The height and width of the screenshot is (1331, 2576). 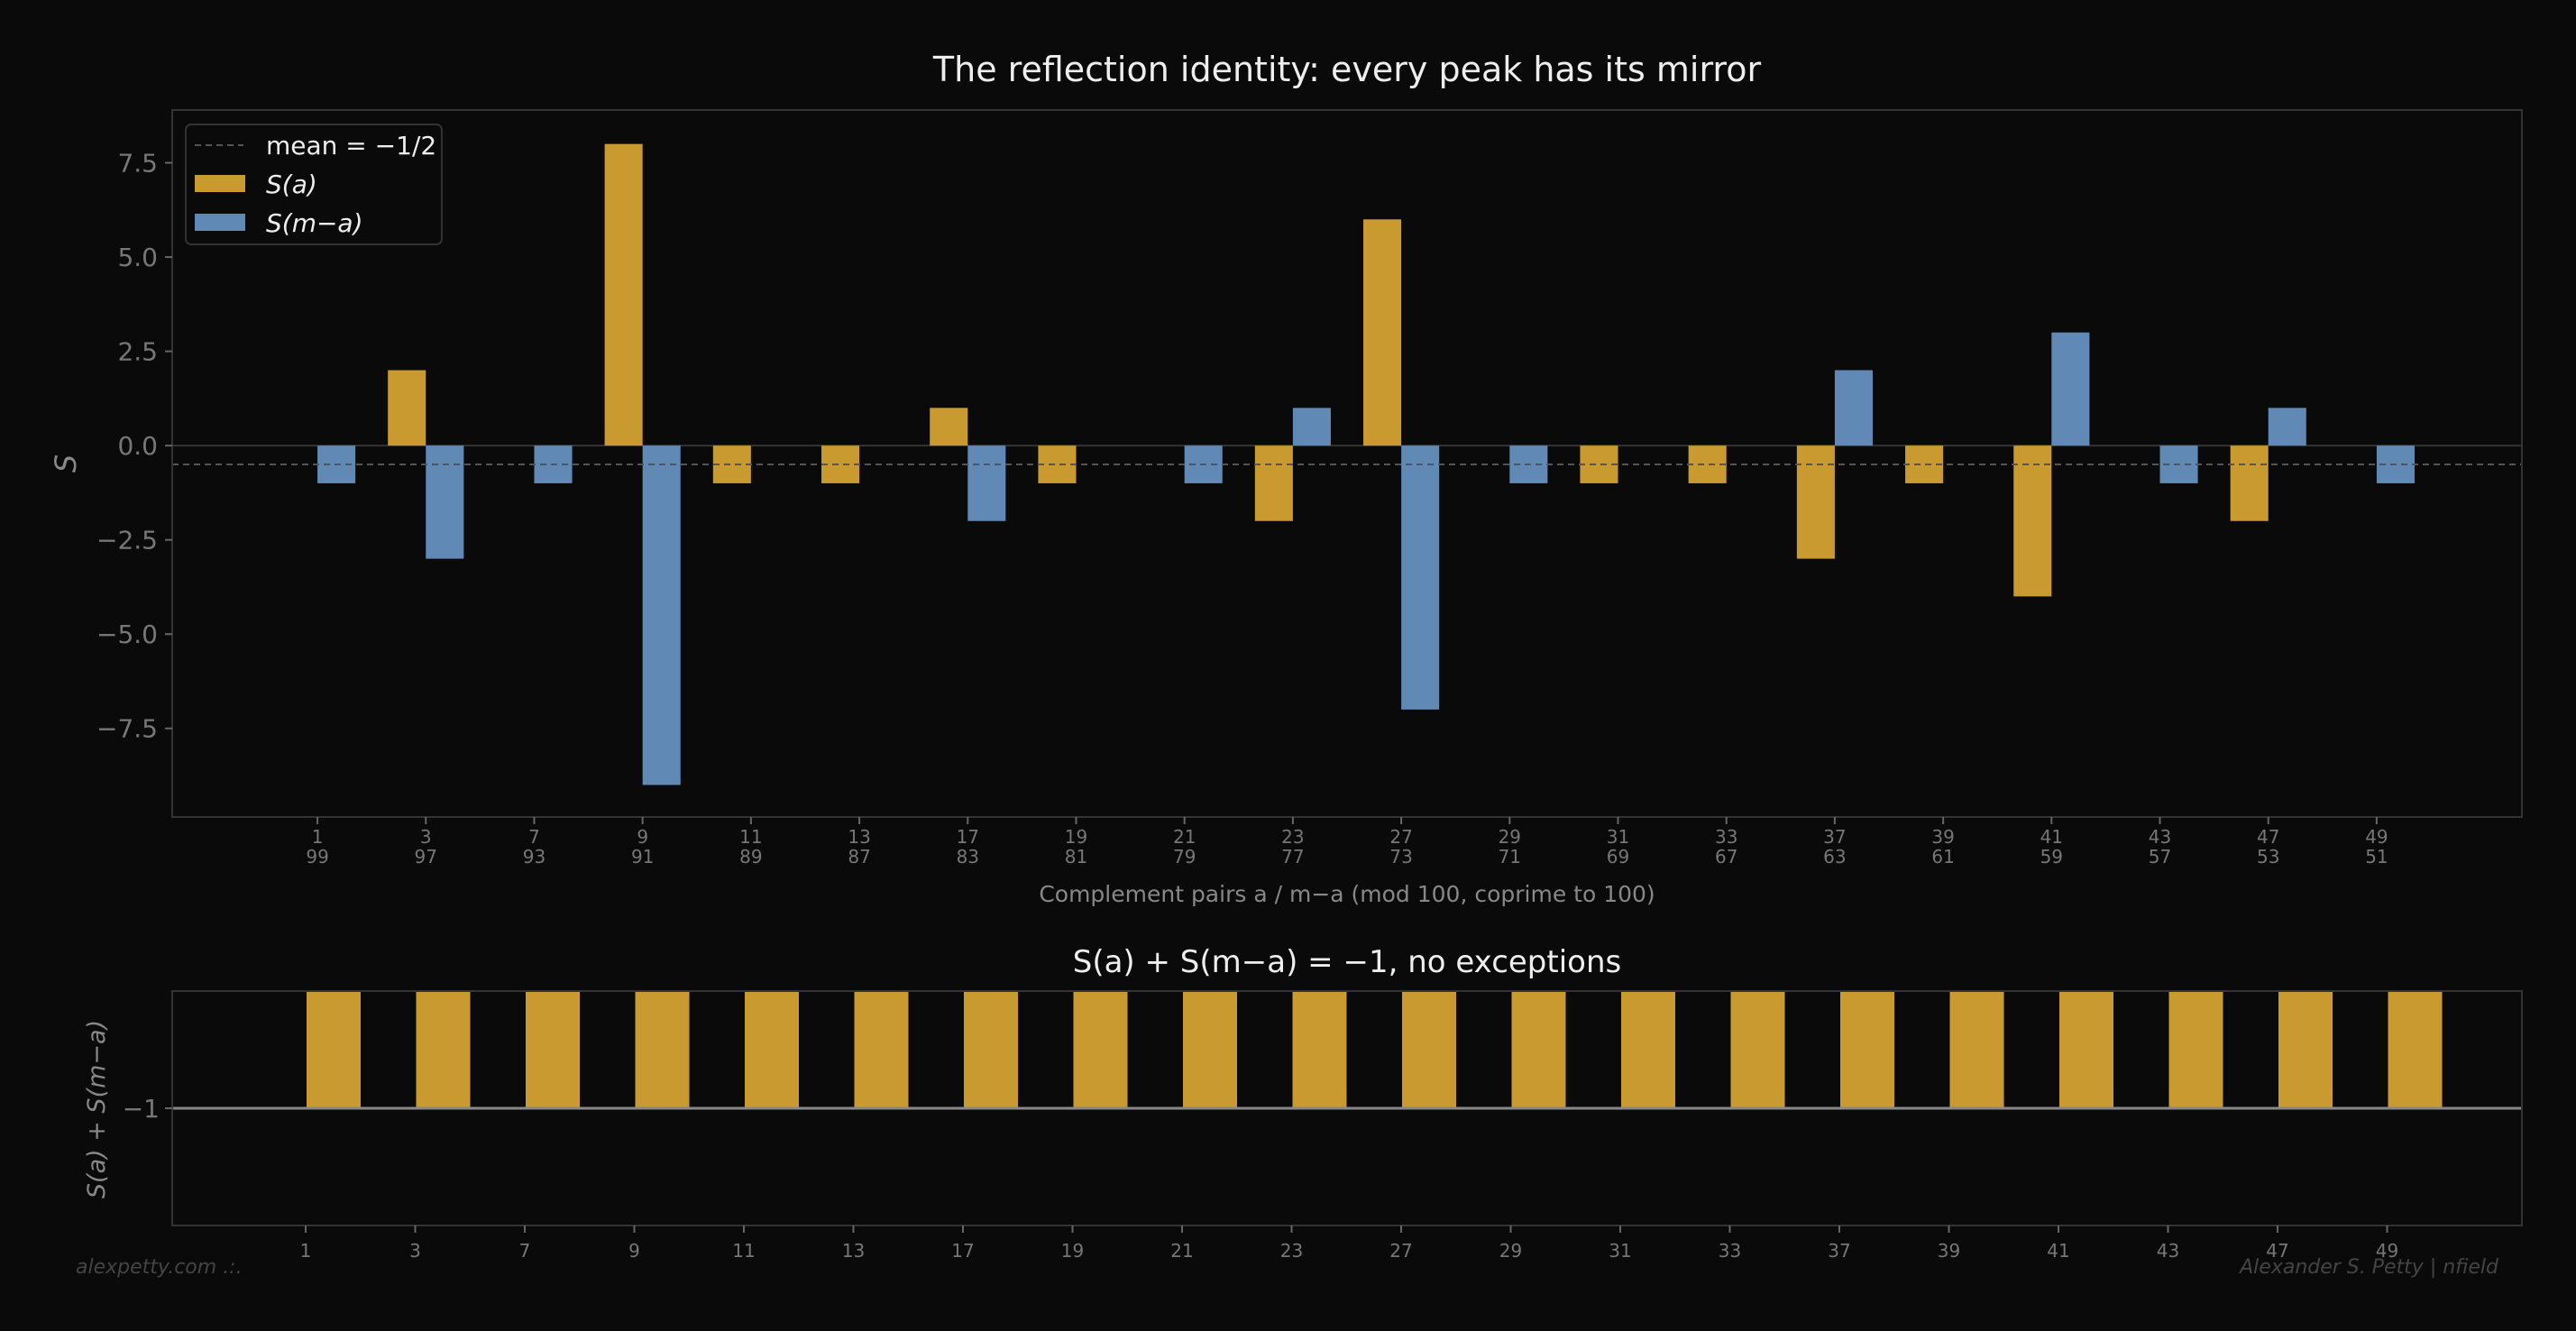 What do you see at coordinates (1076, 837) in the screenshot?
I see `x-tick-label-a: 19` at bounding box center [1076, 837].